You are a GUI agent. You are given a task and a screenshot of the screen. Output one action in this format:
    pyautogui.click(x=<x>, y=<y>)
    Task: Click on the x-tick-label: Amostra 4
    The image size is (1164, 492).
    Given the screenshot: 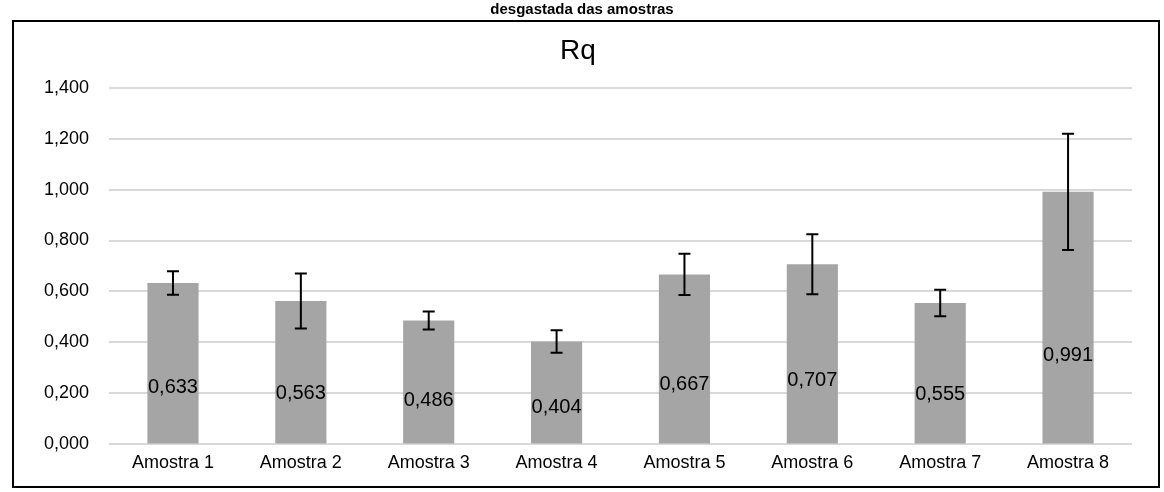 What is the action you would take?
    pyautogui.click(x=556, y=462)
    